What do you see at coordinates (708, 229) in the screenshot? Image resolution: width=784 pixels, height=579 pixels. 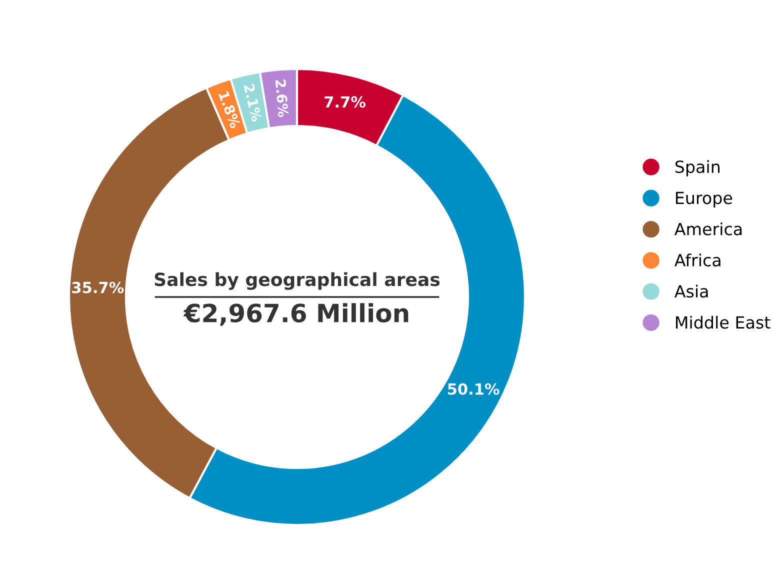 I see `legend-label: America` at bounding box center [708, 229].